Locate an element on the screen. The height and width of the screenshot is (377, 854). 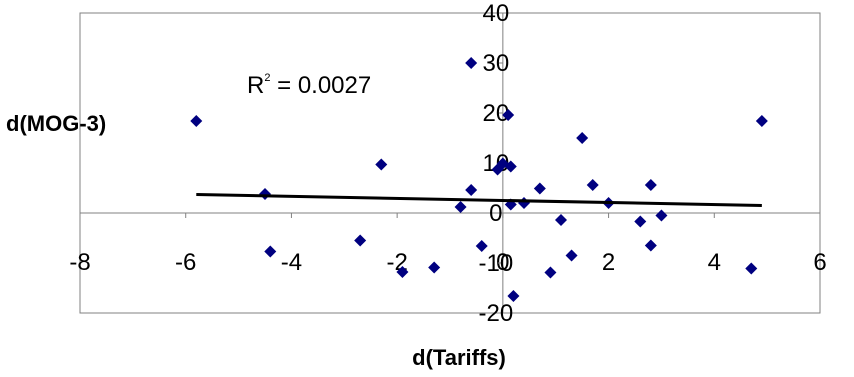
x-tick-label: 6 is located at coordinates (819, 262).